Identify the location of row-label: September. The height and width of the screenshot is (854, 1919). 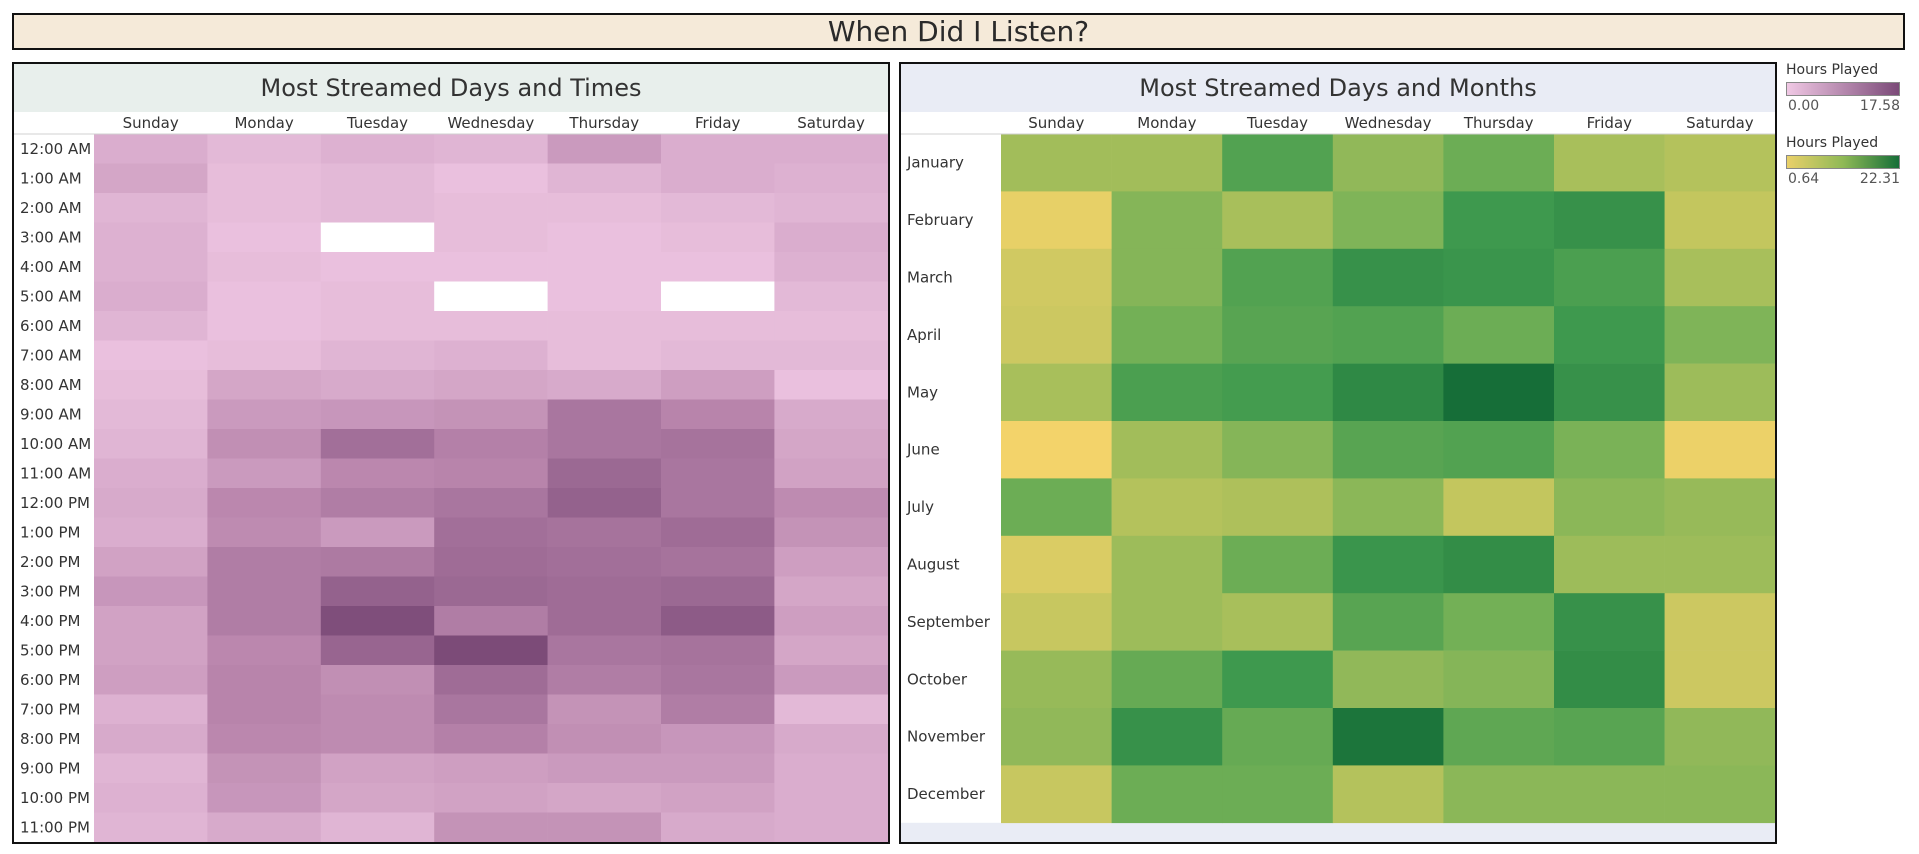
(949, 622).